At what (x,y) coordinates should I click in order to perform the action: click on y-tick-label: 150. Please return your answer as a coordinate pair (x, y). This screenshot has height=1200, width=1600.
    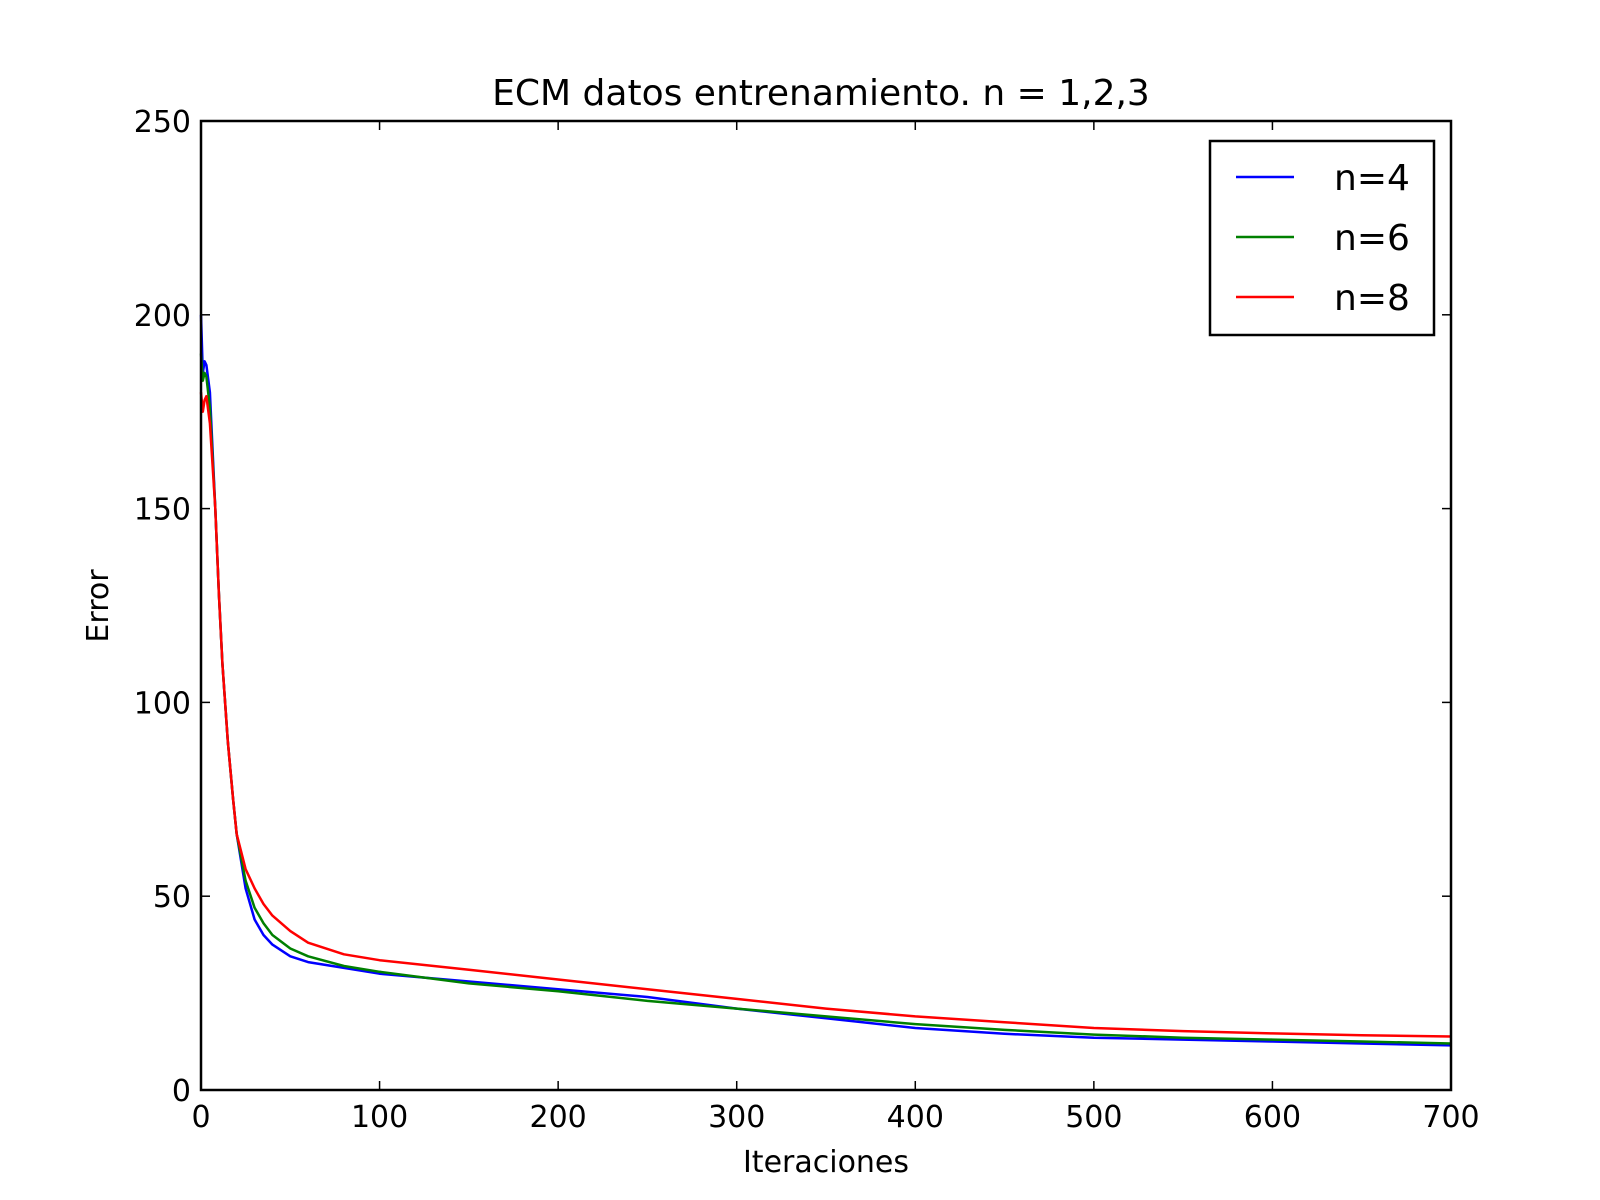
    Looking at the image, I should click on (162, 510).